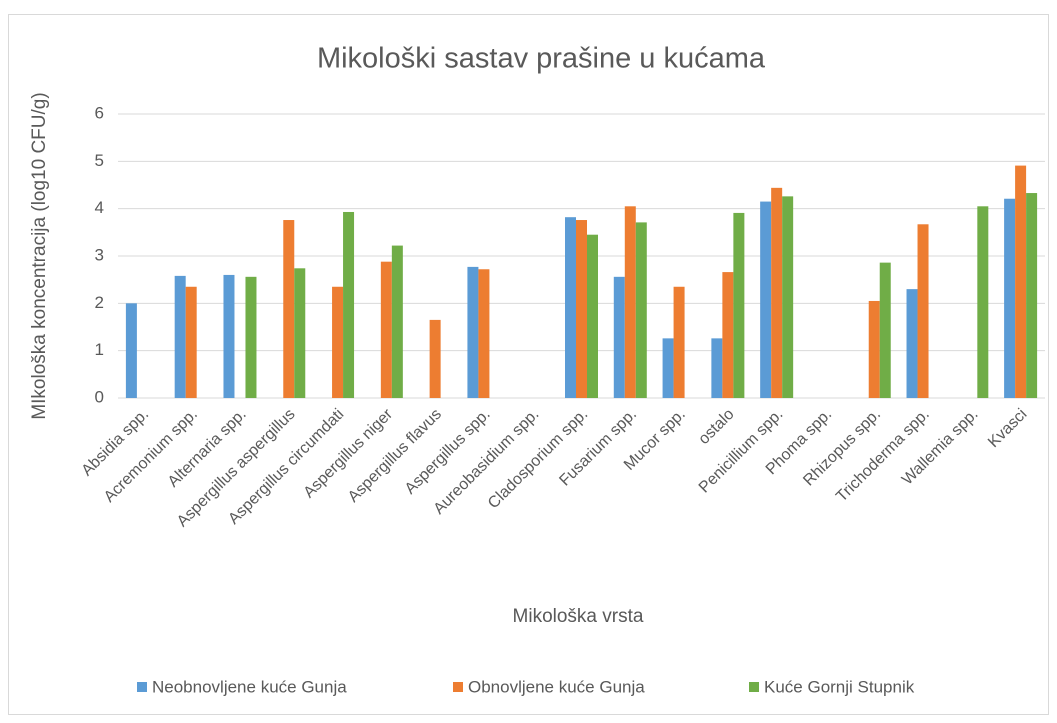 This screenshot has width=1057, height=723. What do you see at coordinates (99, 254) in the screenshot?
I see `y-tick-label: 3` at bounding box center [99, 254].